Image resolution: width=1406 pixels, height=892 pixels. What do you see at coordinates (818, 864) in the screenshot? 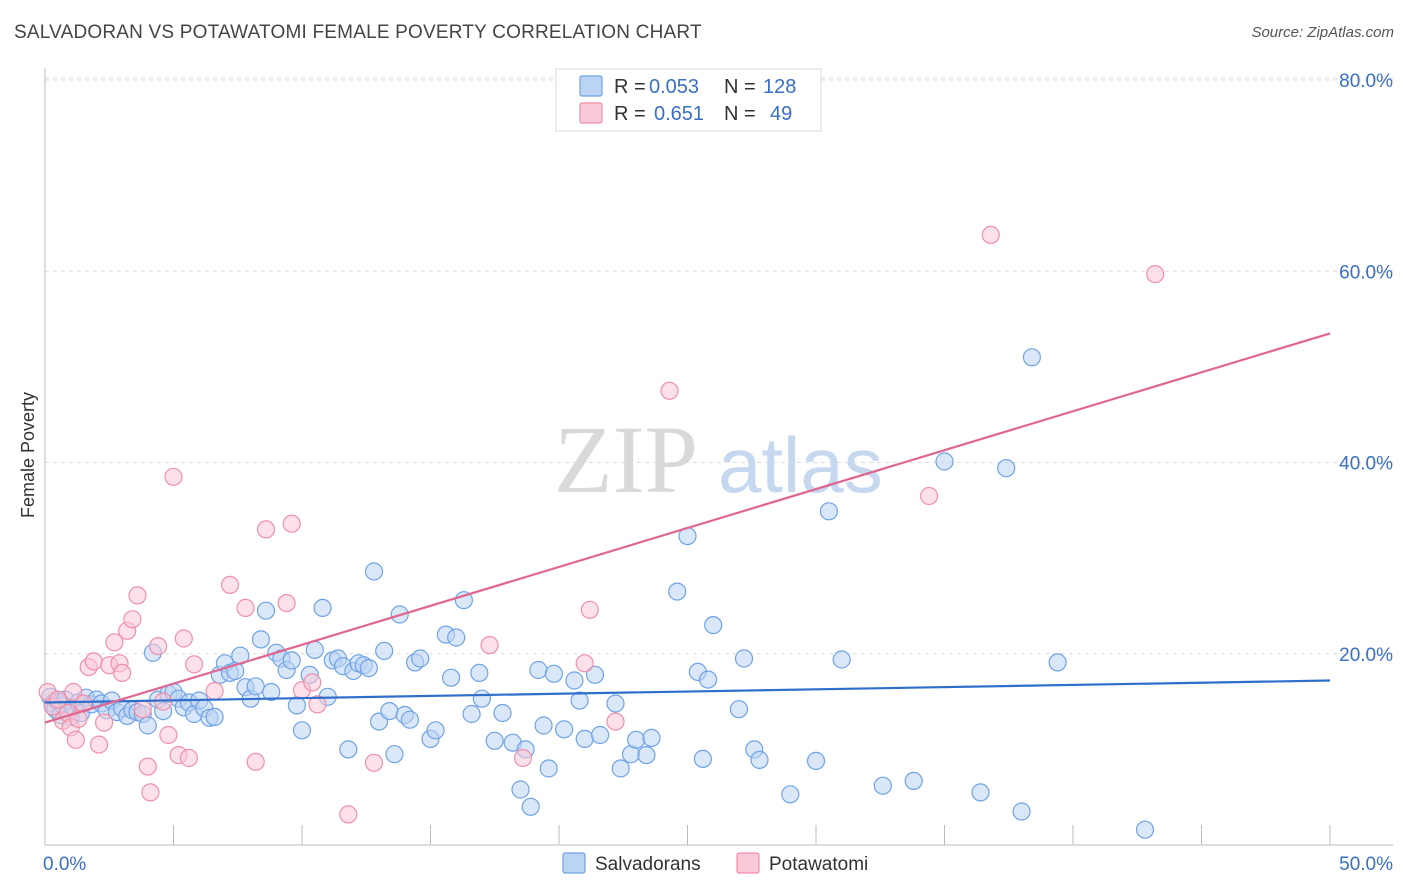
I see `series-legend-label-potawatomi: Potawatomi` at bounding box center [818, 864].